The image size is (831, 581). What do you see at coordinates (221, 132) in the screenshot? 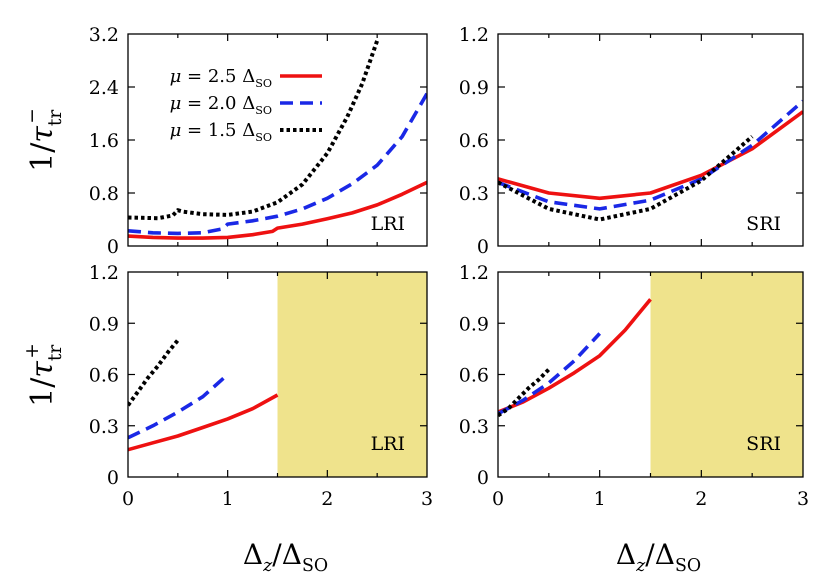
I see `legend-label: μ = 1.5 ΔSO` at bounding box center [221, 132].